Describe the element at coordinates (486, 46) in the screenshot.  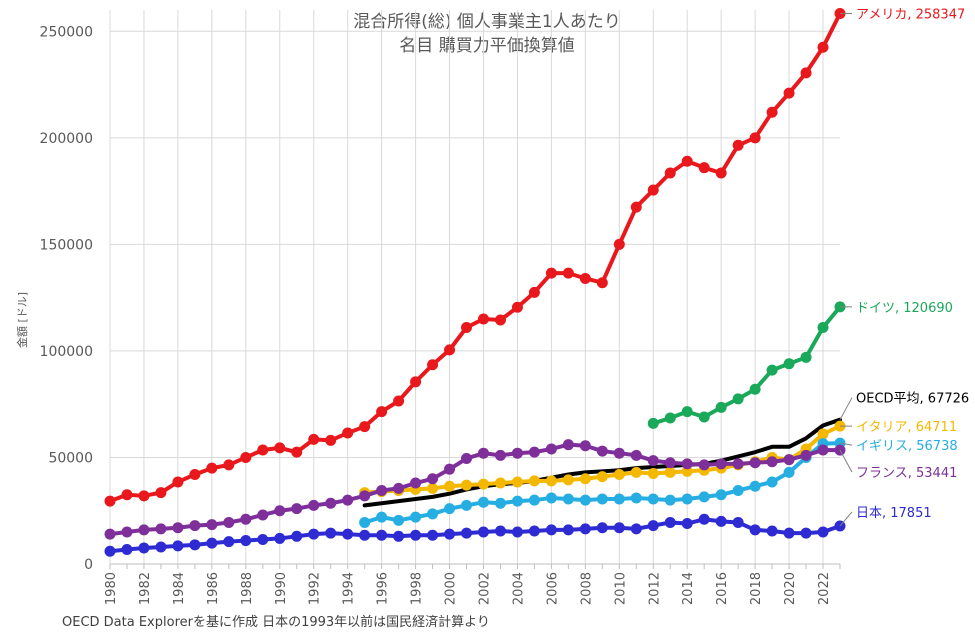
I see `chart-title-line2: 名目 購買力平価換算値` at that location.